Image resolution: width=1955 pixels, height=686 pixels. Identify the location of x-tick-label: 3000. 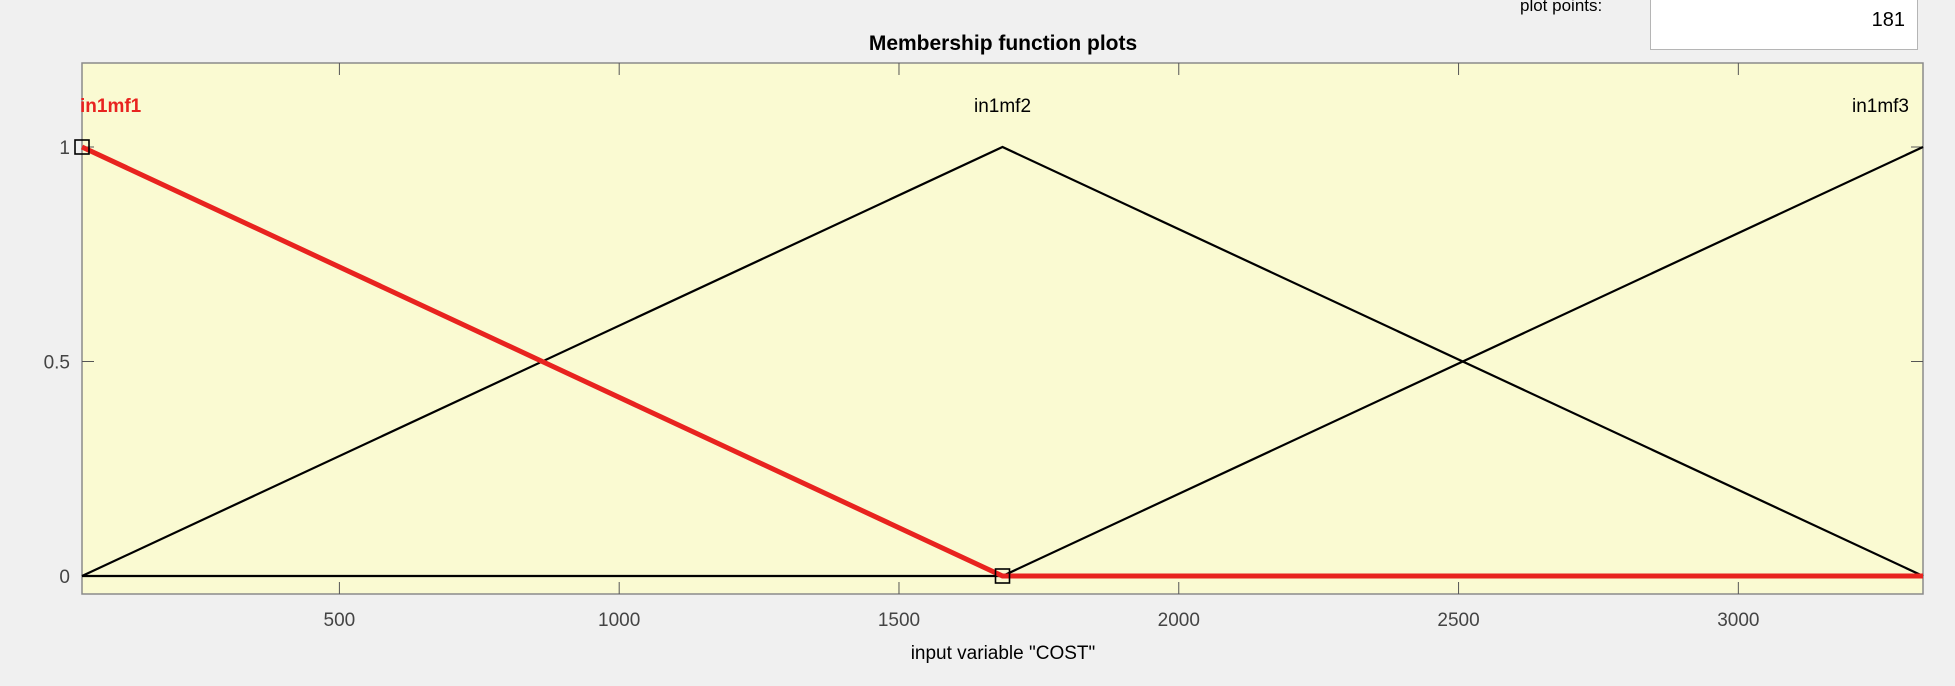
(1738, 620).